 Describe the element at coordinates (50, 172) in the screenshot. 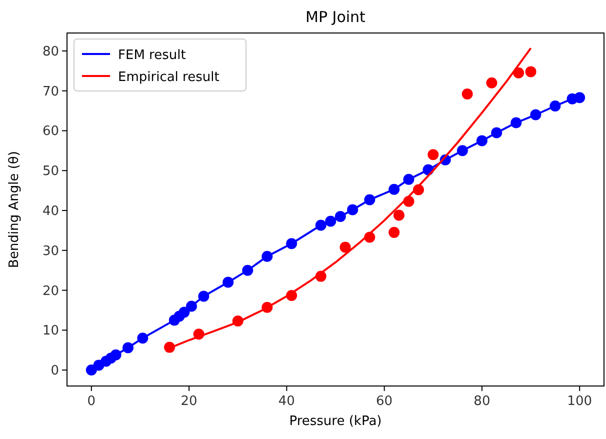

I see `y-tick-label: 50` at that location.